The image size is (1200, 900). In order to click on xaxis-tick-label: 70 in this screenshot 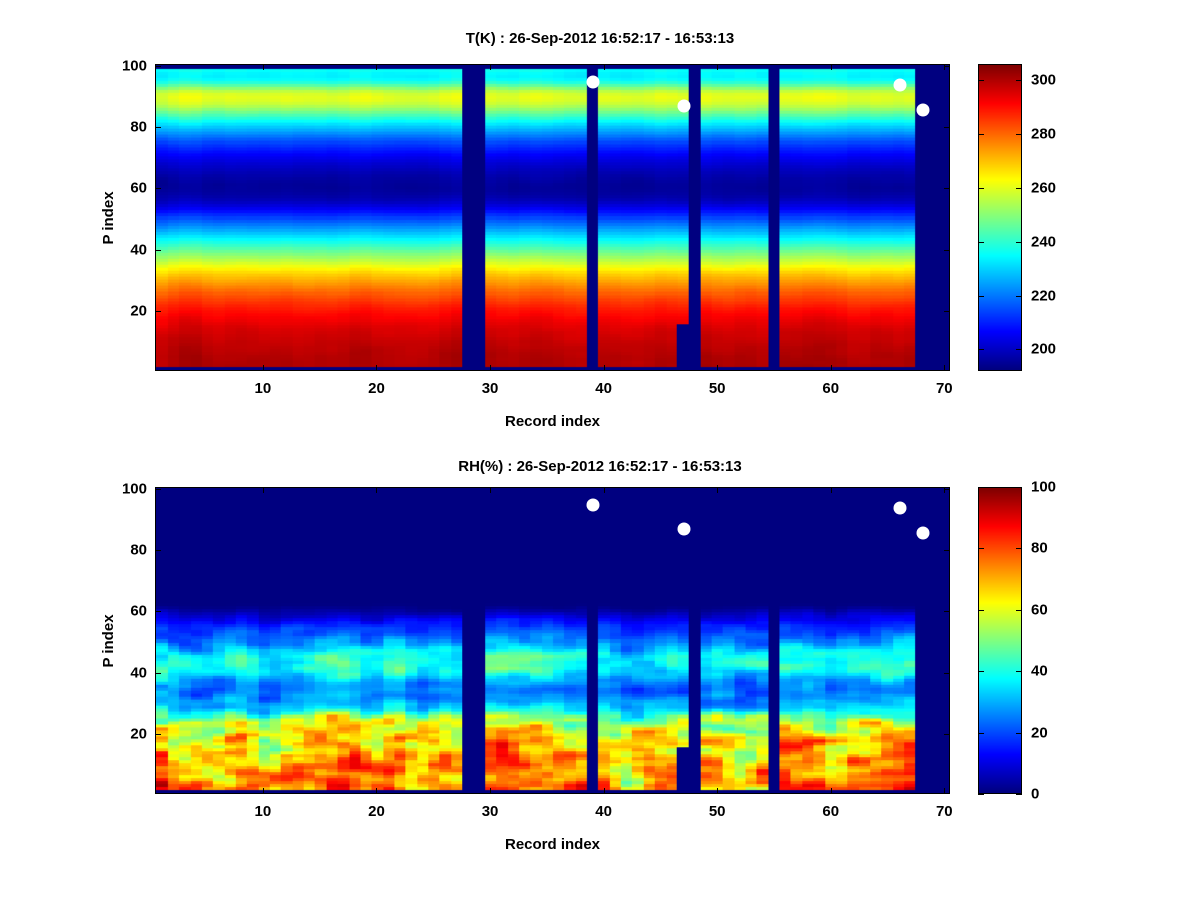, I will do `click(944, 388)`.